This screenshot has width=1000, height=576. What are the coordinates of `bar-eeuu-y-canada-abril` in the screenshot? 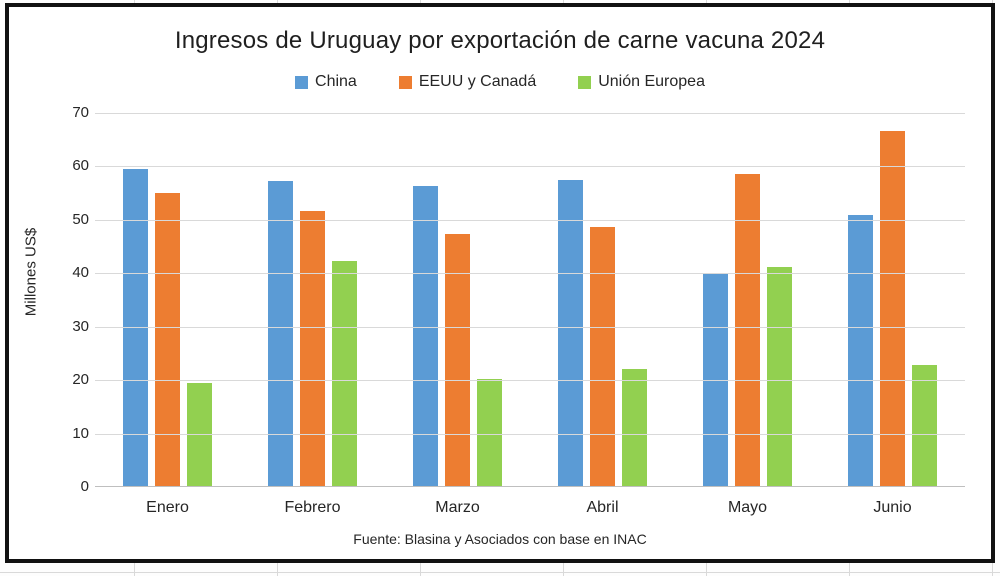 It's located at (602, 356).